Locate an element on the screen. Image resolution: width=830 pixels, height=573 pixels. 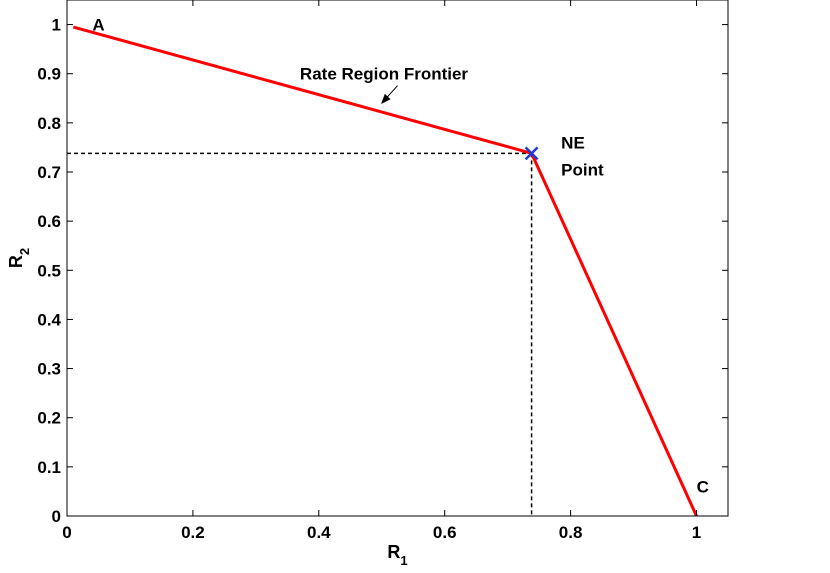
ne-point-label-line2: Point is located at coordinates (582, 170).